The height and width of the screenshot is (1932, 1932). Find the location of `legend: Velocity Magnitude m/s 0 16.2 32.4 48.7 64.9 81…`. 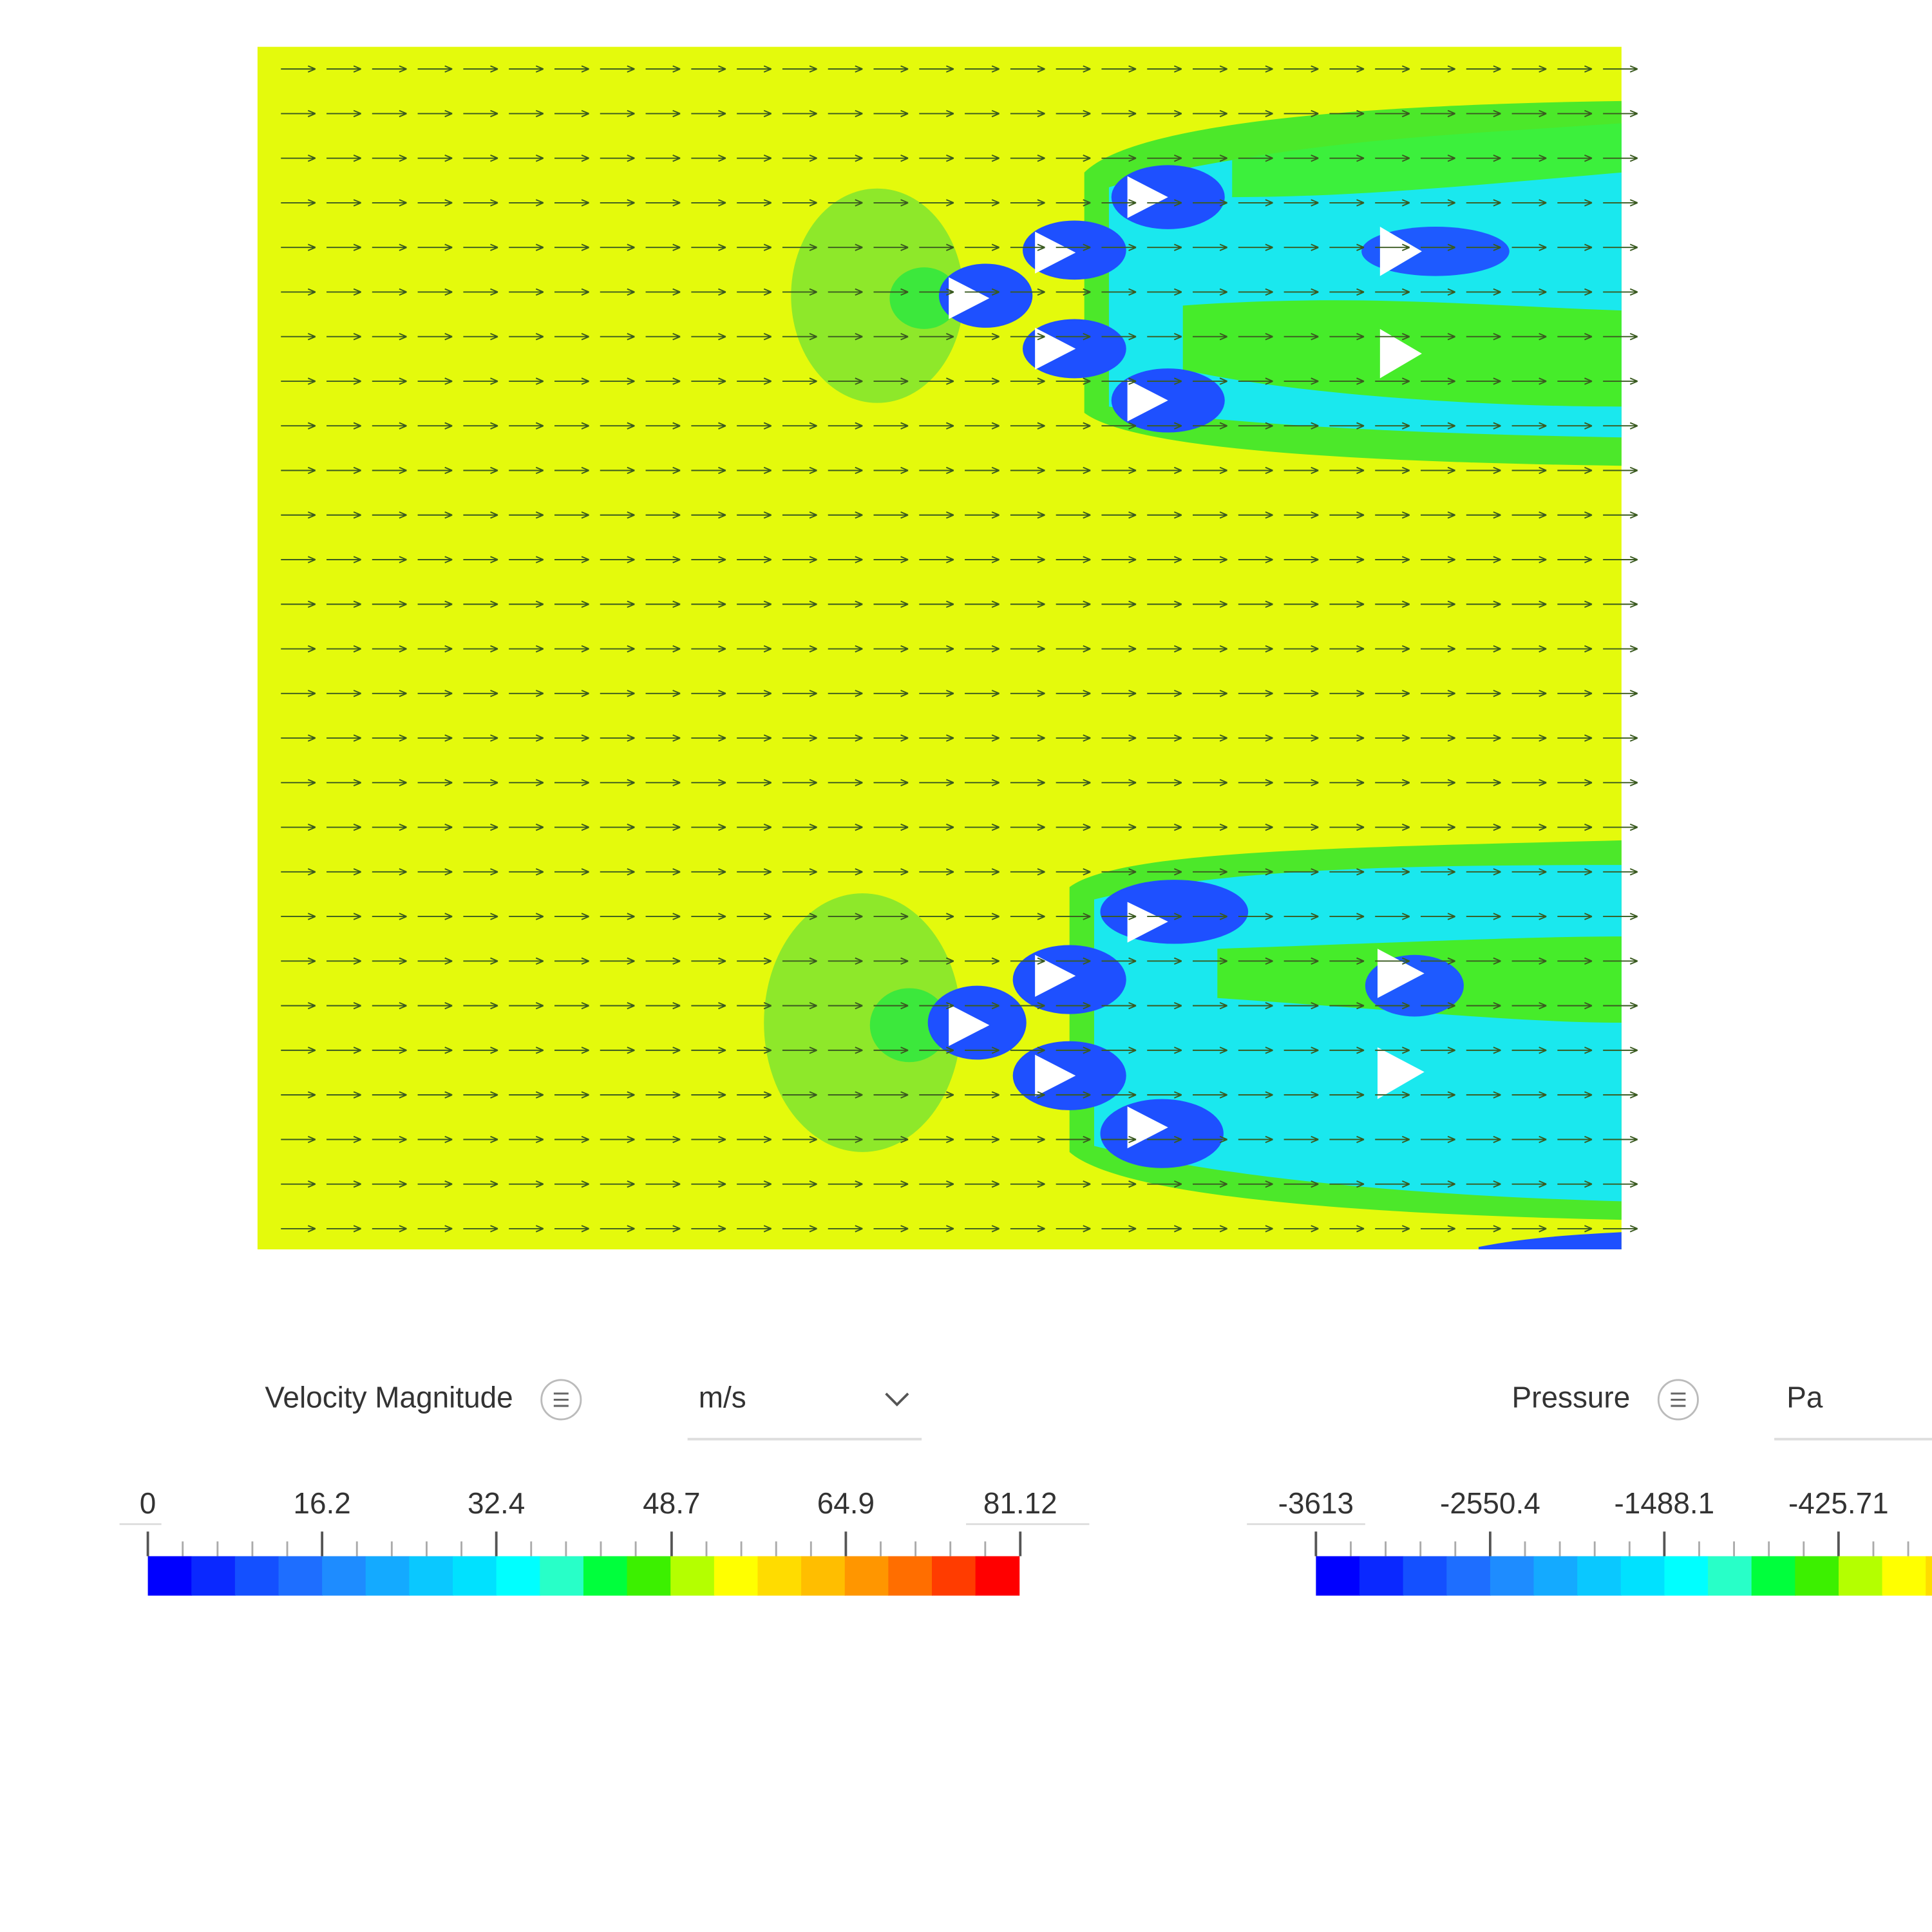

legend: Velocity Magnitude m/s 0 16.2 32.4 48.7 64.9 81… is located at coordinates (604, 1487).